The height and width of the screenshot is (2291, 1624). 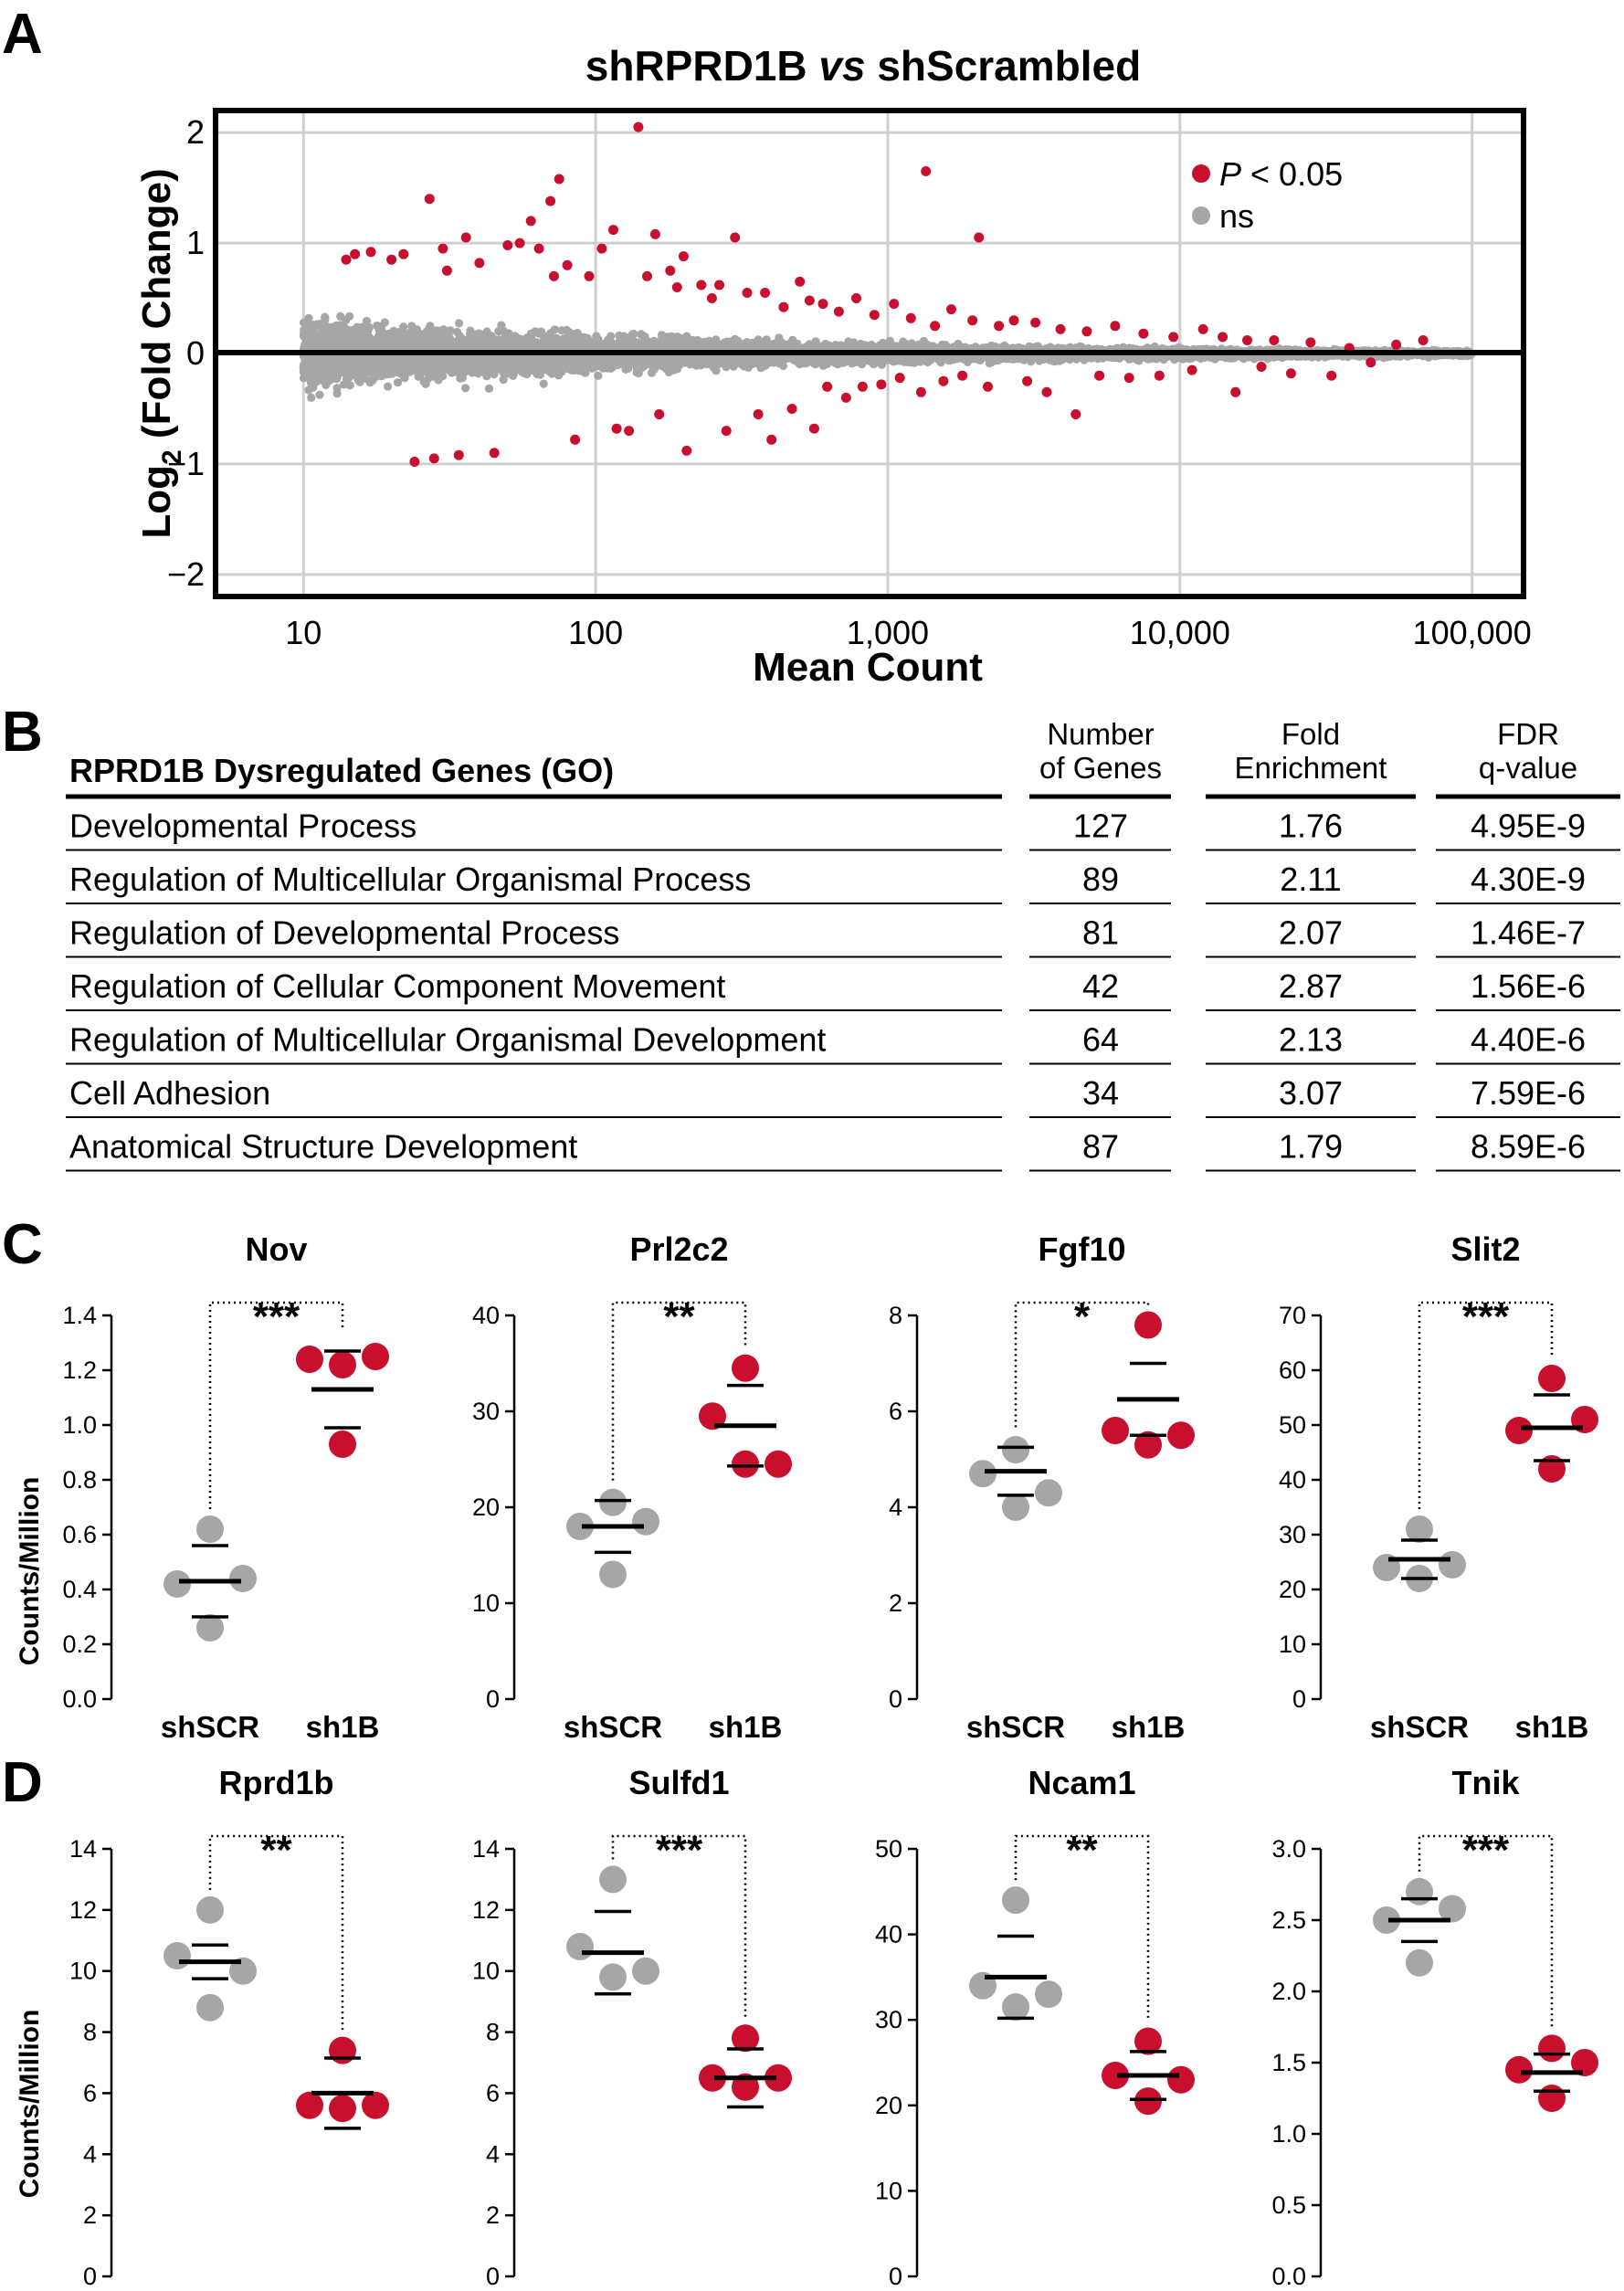 What do you see at coordinates (863, 66) in the screenshot?
I see `ma-plot-title: shRPRD1B vs shScrambled` at bounding box center [863, 66].